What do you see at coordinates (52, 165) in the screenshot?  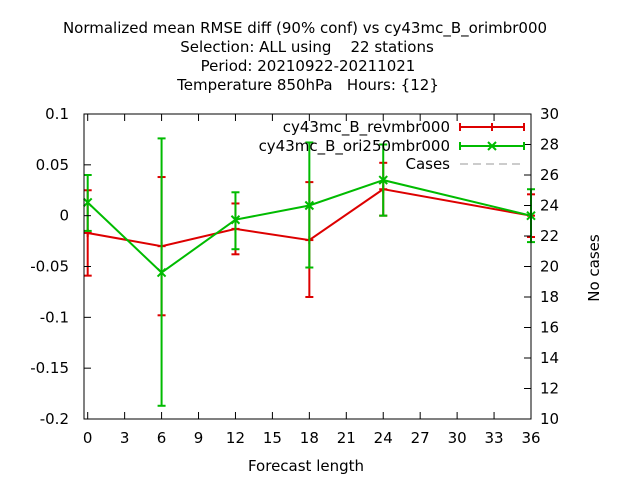 I see `y-tick-label: 0.05` at bounding box center [52, 165].